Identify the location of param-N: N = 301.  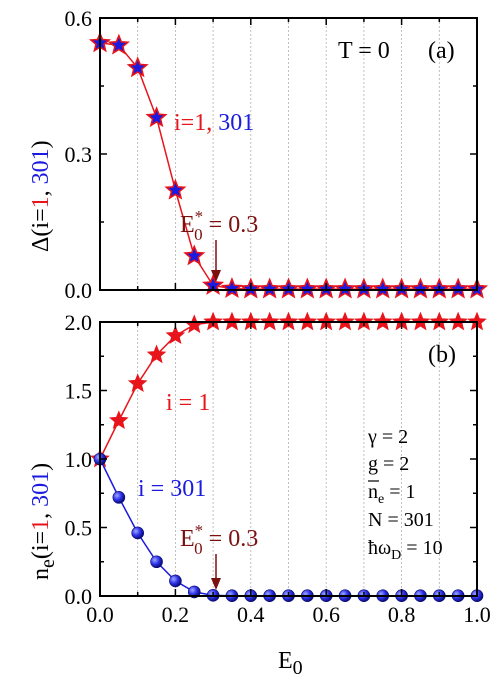
(401, 520).